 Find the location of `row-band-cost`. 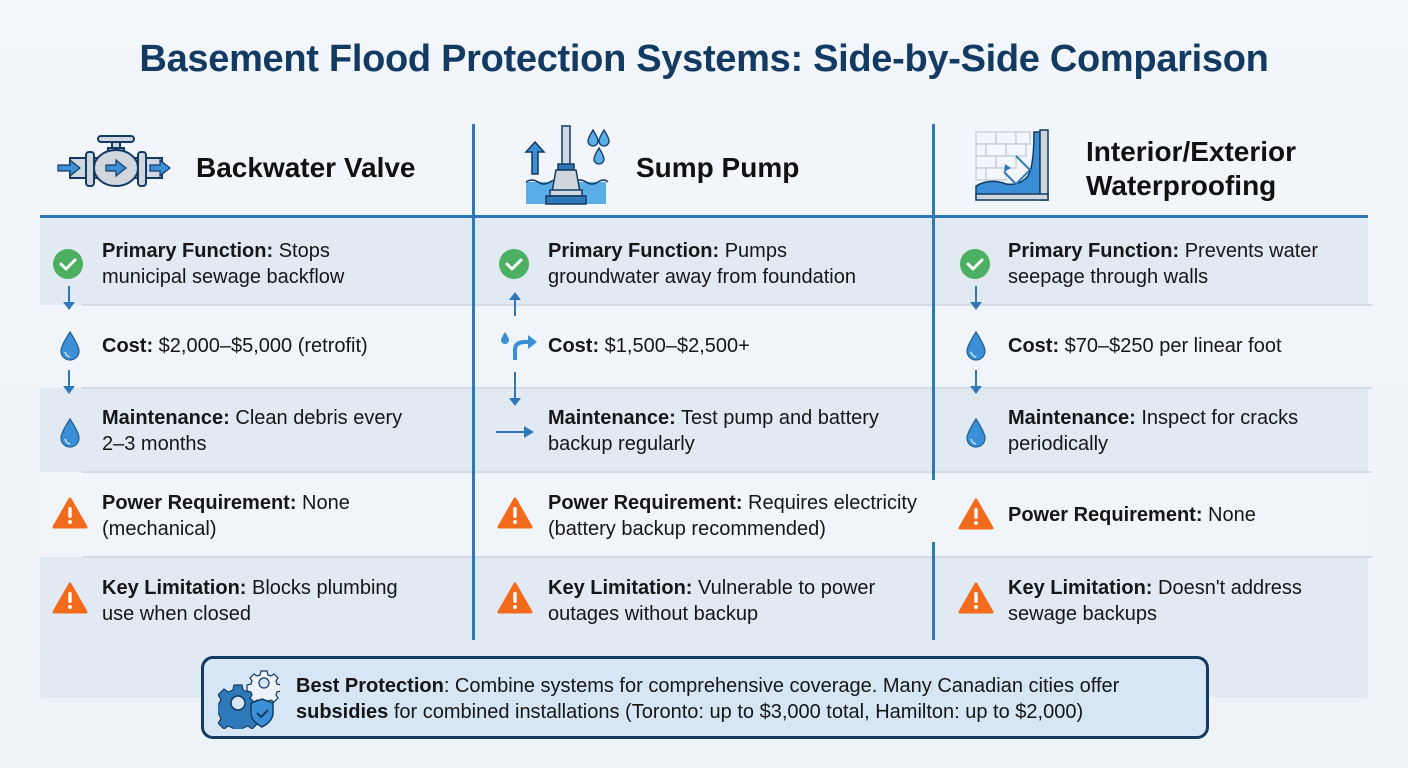

row-band-cost is located at coordinates (704, 346).